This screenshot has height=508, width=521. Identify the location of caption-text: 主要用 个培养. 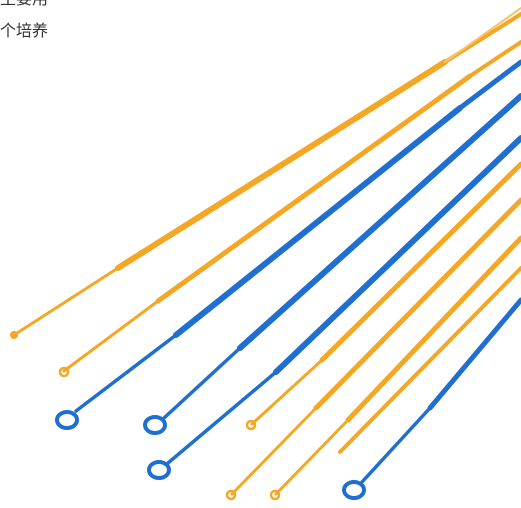
(24, 24).